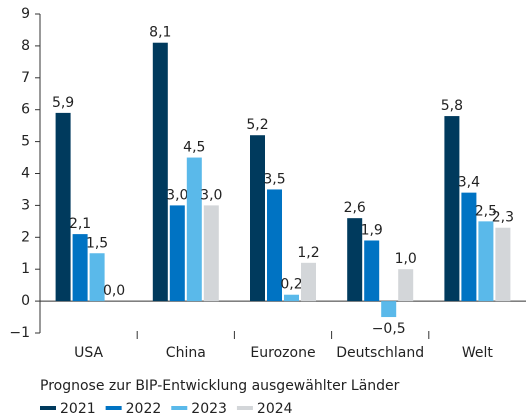 The image size is (529, 420). What do you see at coordinates (25, 301) in the screenshot?
I see `y-tick-label: 0` at bounding box center [25, 301].